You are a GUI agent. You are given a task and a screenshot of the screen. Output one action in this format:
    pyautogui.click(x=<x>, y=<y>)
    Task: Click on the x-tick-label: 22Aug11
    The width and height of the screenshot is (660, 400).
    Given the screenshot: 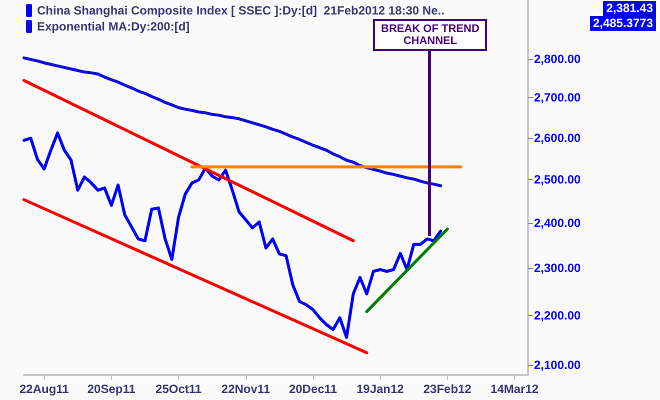 What is the action you would take?
    pyautogui.click(x=44, y=389)
    